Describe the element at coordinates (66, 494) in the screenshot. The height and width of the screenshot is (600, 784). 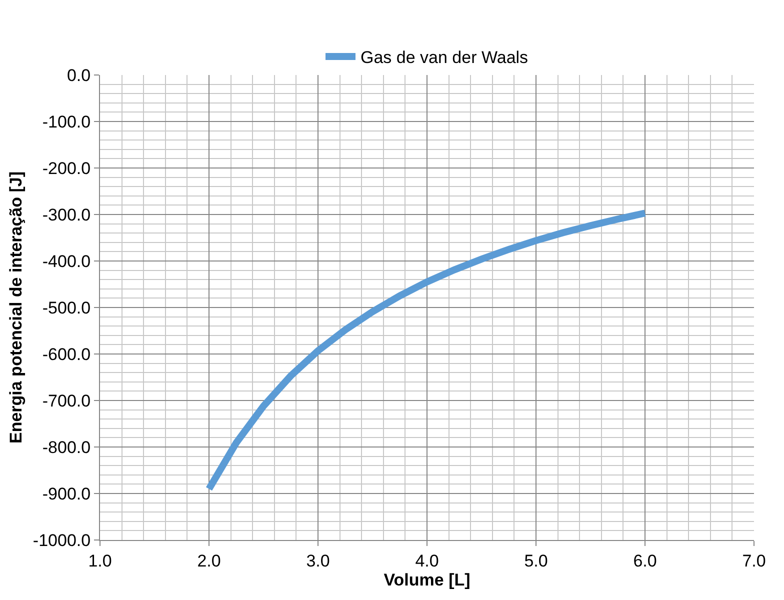
I see `y-tick-label: -900.0` at that location.